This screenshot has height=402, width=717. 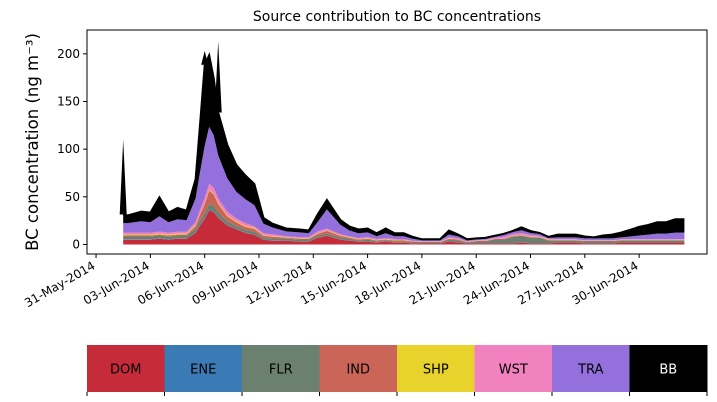 I want to click on legend-swatch-bb, so click(x=668, y=368).